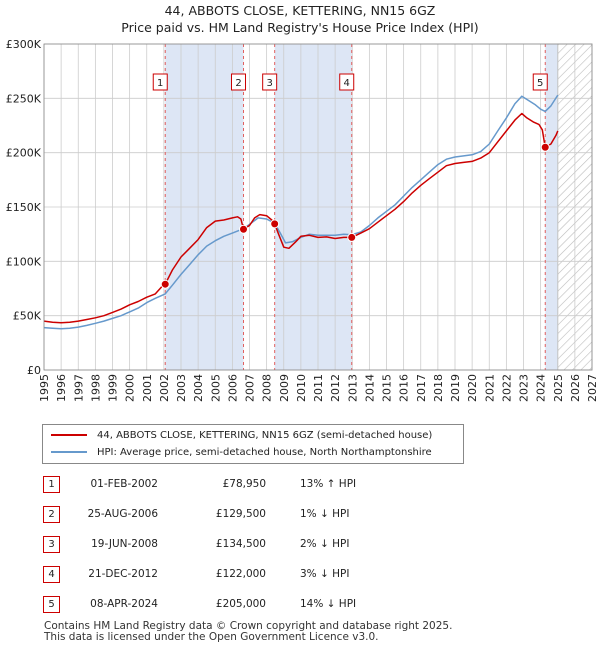 This screenshot has width=600, height=650. I want to click on sale-row: 4 21-DEC-2012 £122,000 3% ↓ HPI, so click(300, 575).